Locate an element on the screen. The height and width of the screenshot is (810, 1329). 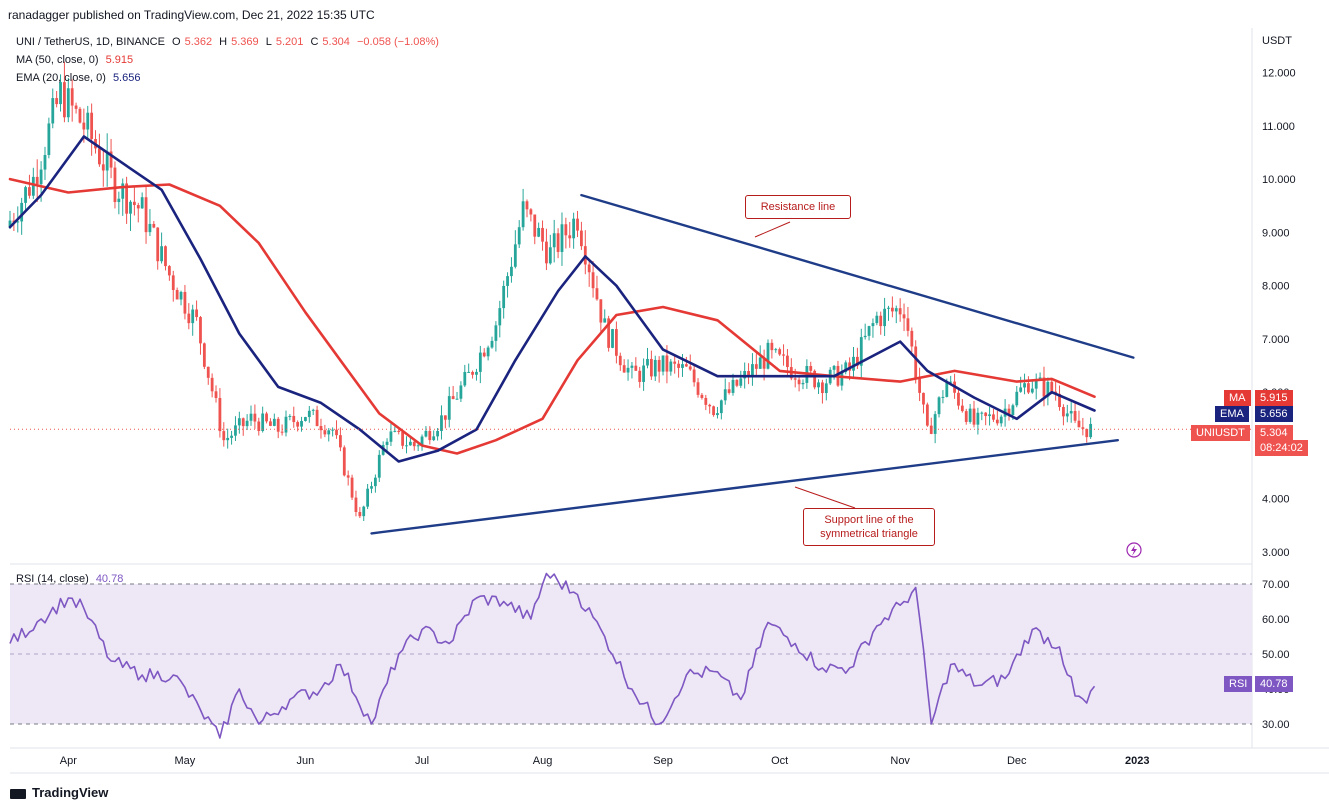
resistance-callout: Resistance line is located at coordinates (798, 207).